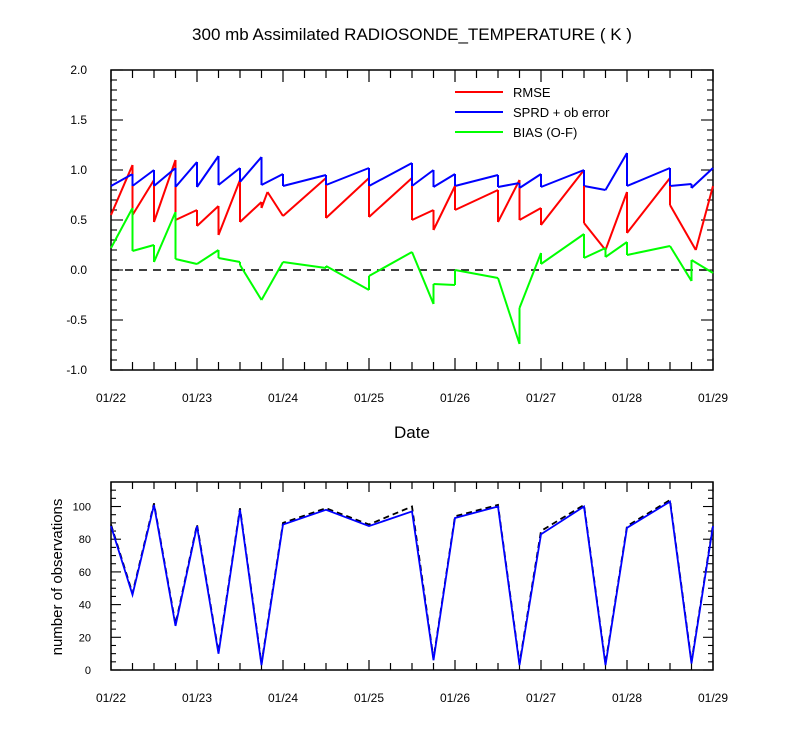 The width and height of the screenshot is (800, 750). Describe the element at coordinates (283, 698) in the screenshot. I see `x-tick-label-bottom: 01/24` at that location.